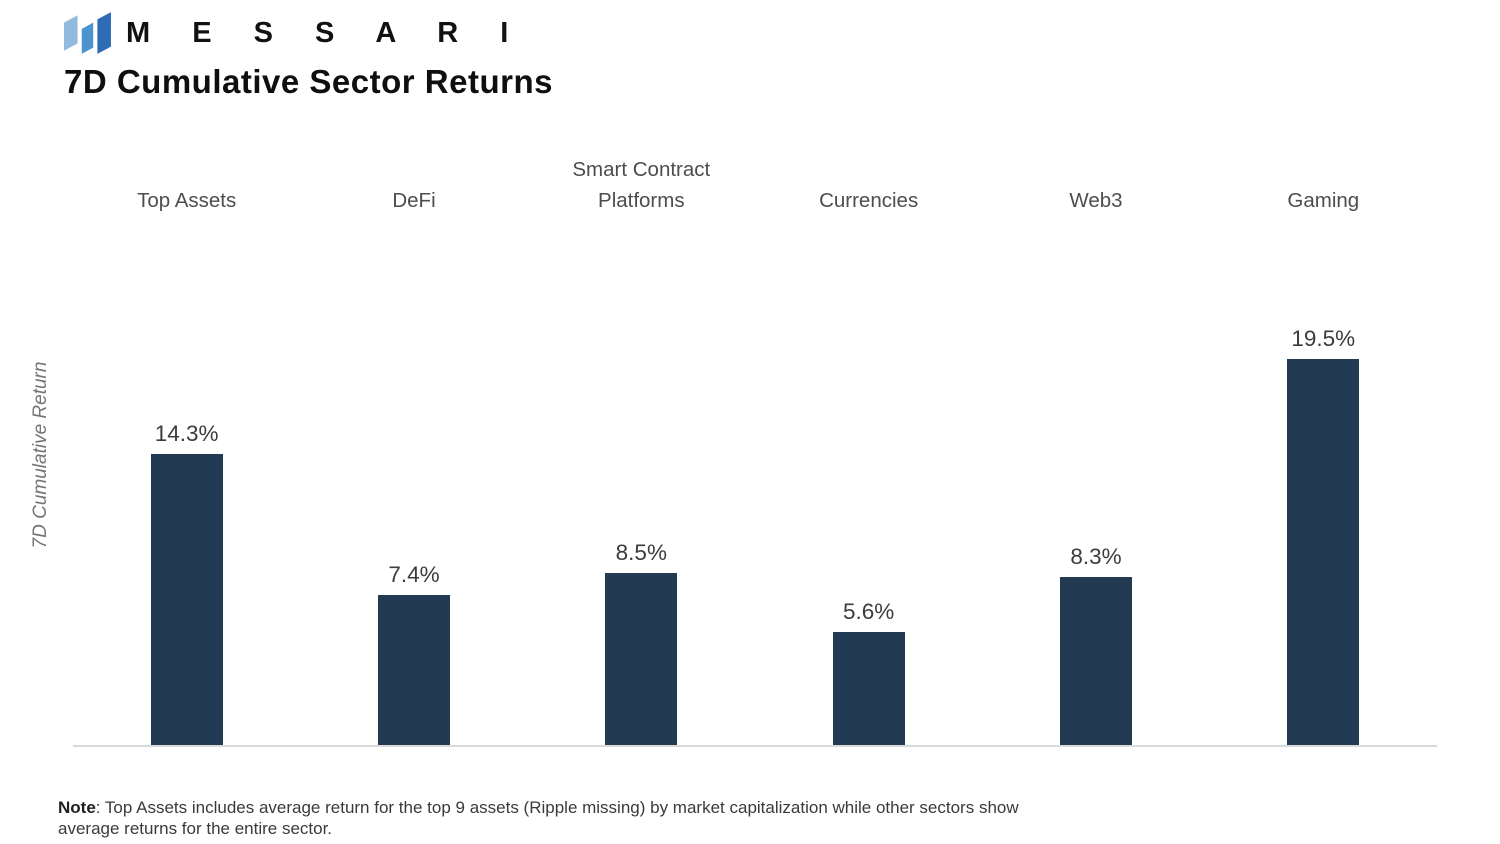  I want to click on category-label: Gaming, so click(1323, 200).